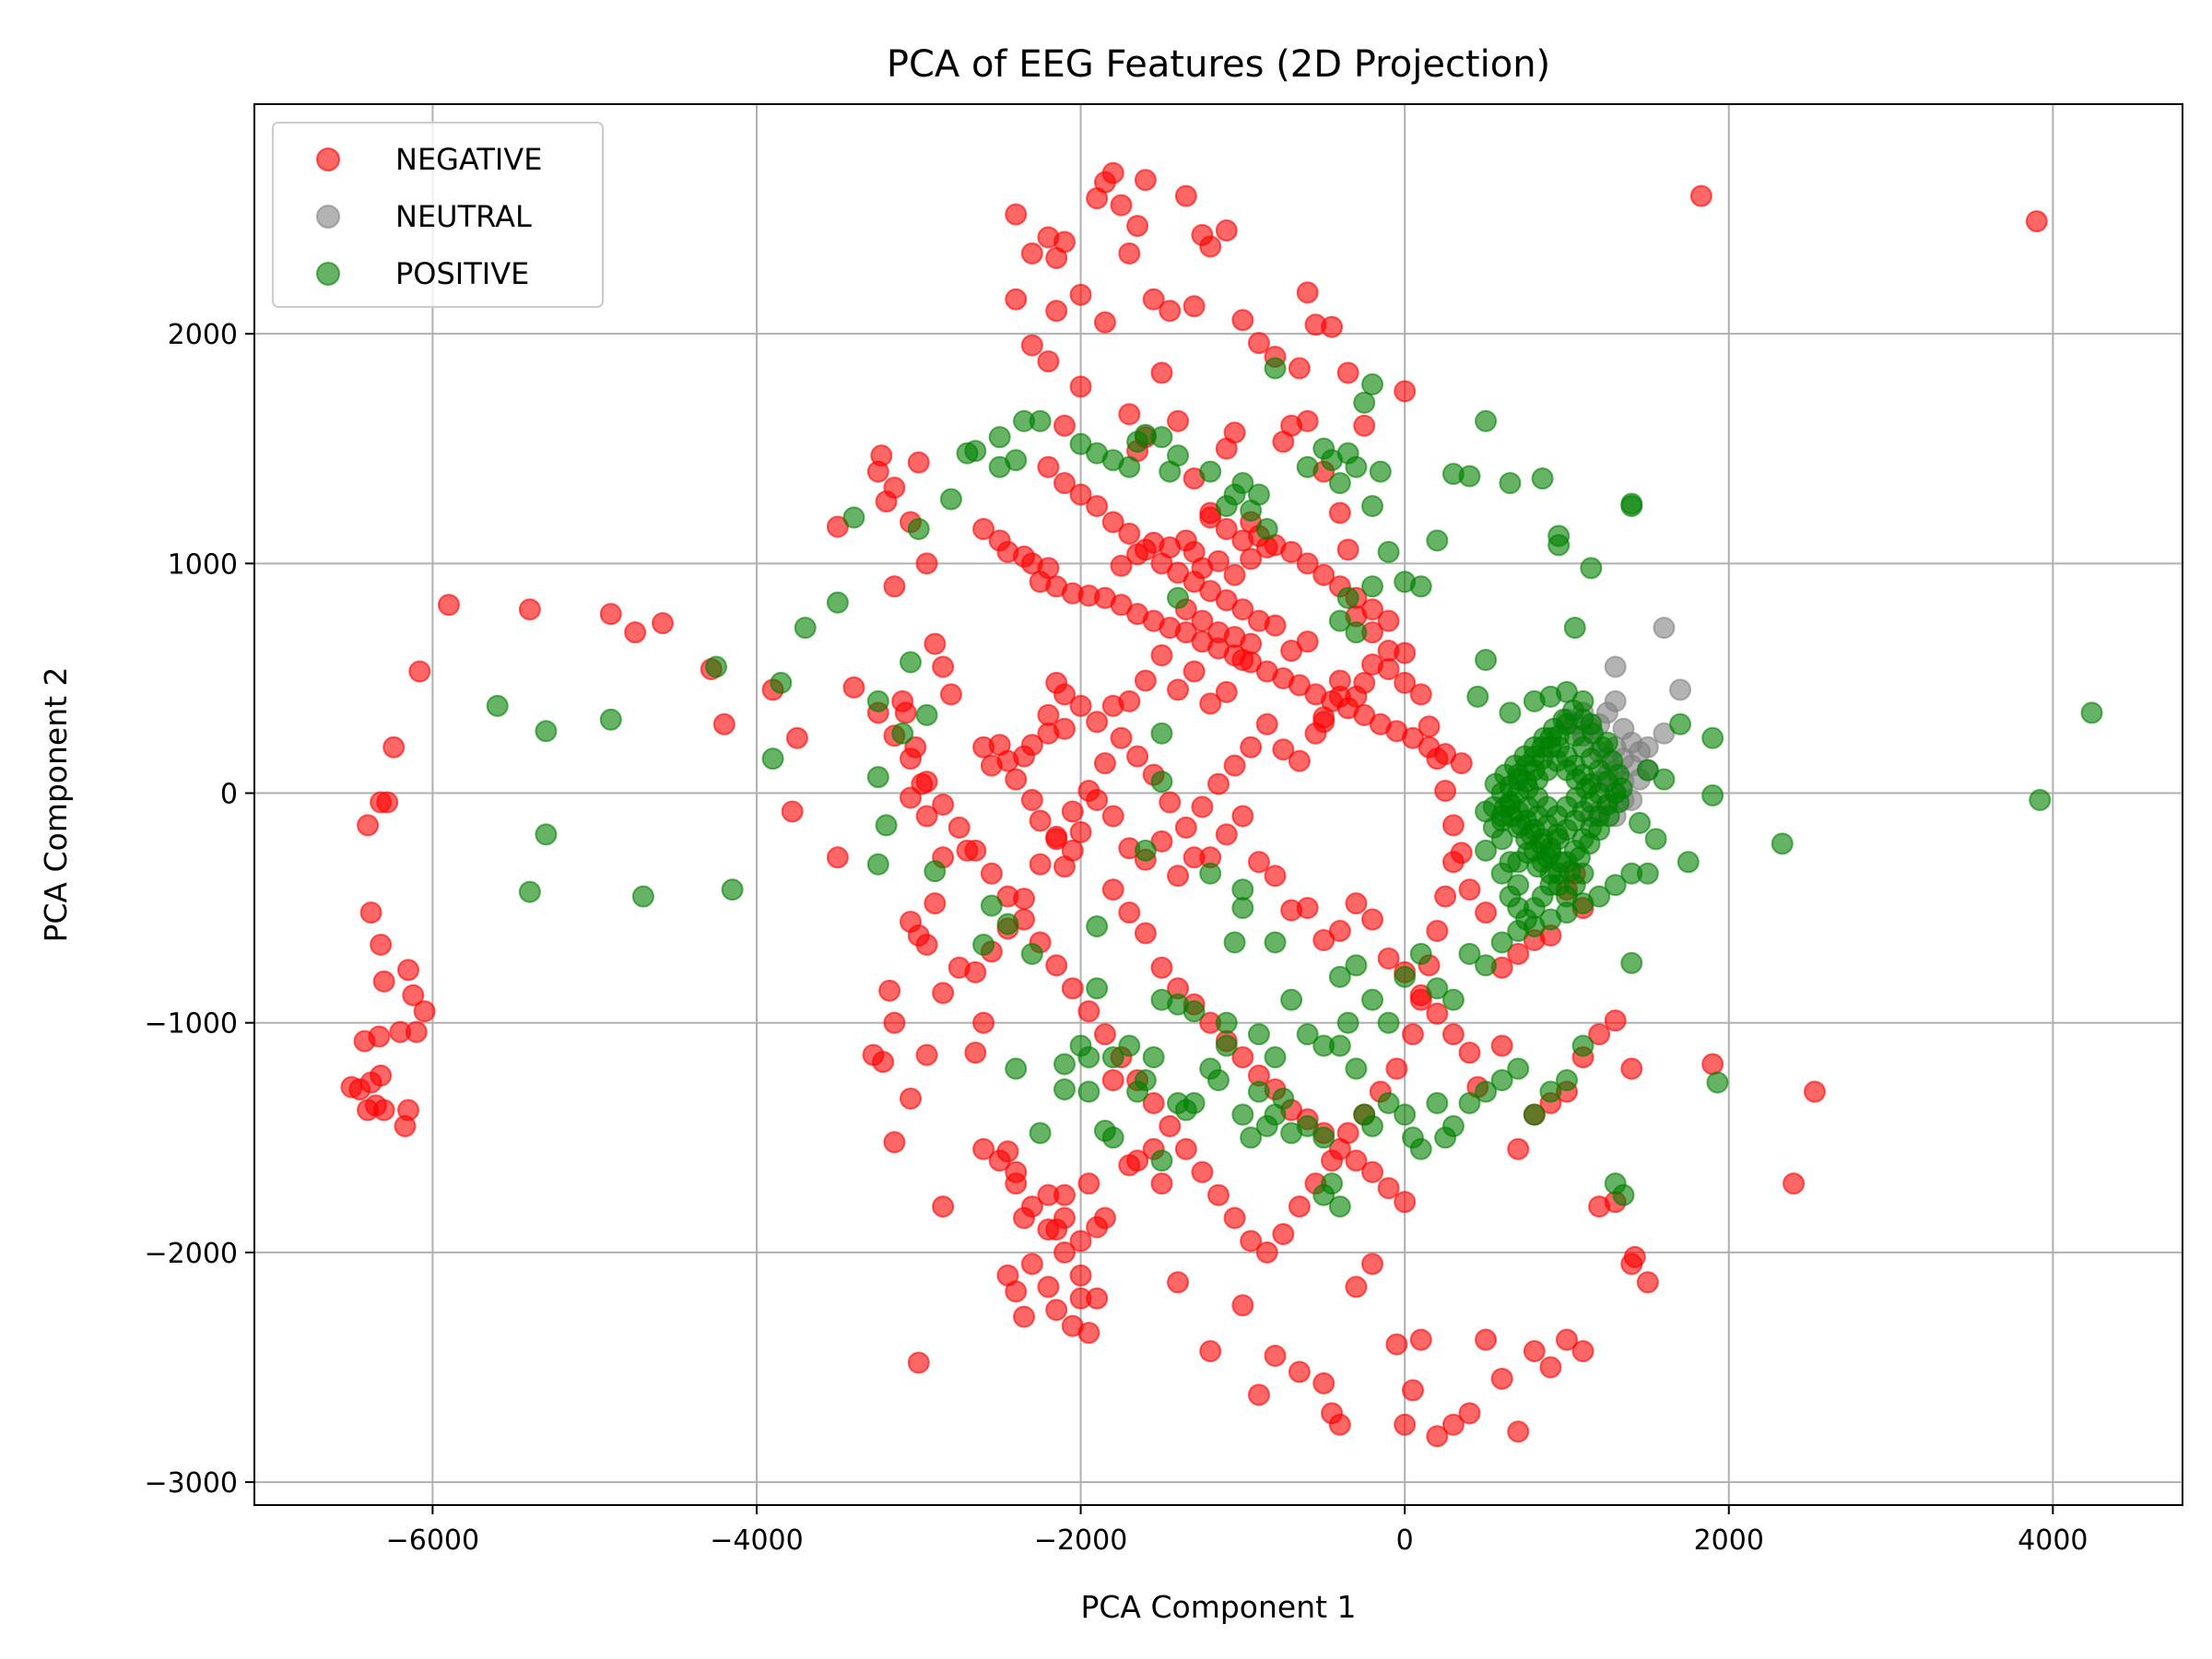 The width and height of the screenshot is (2212, 1659). Describe the element at coordinates (56, 804) in the screenshot. I see `y-axis-title: PCA Component 2` at that location.